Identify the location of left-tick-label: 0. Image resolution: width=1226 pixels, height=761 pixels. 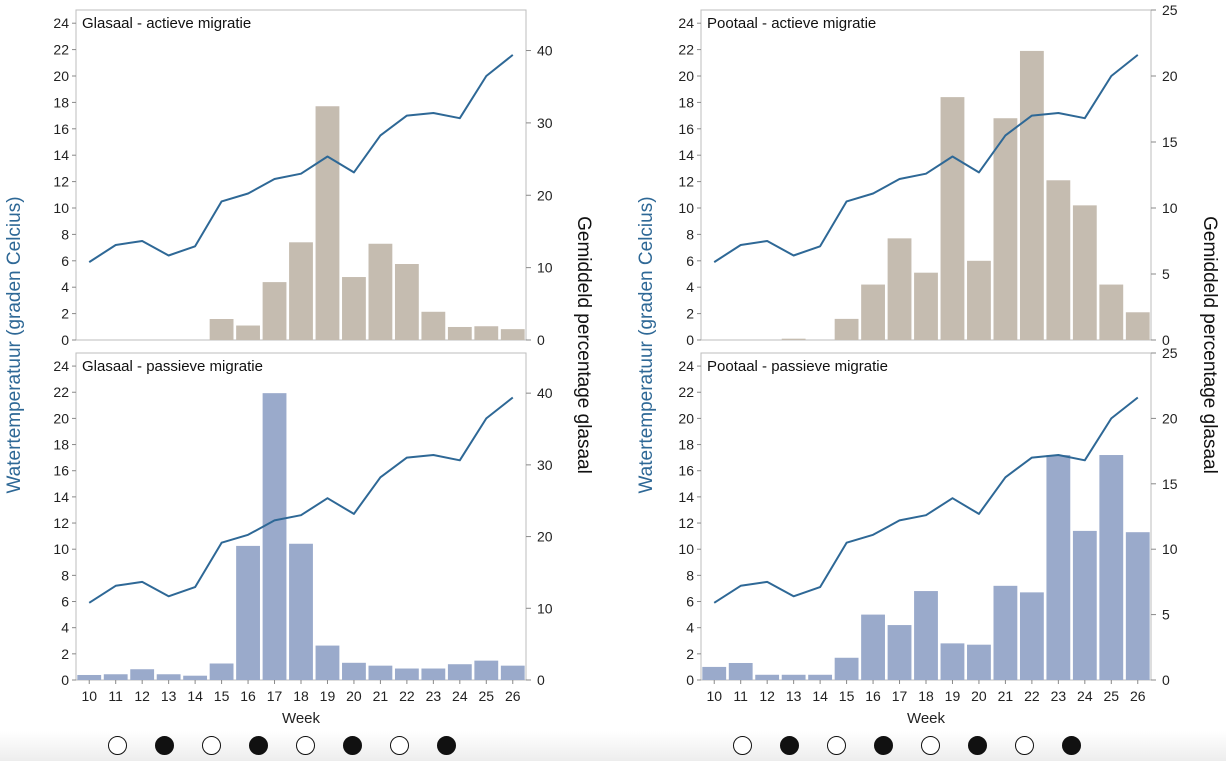
(65, 680).